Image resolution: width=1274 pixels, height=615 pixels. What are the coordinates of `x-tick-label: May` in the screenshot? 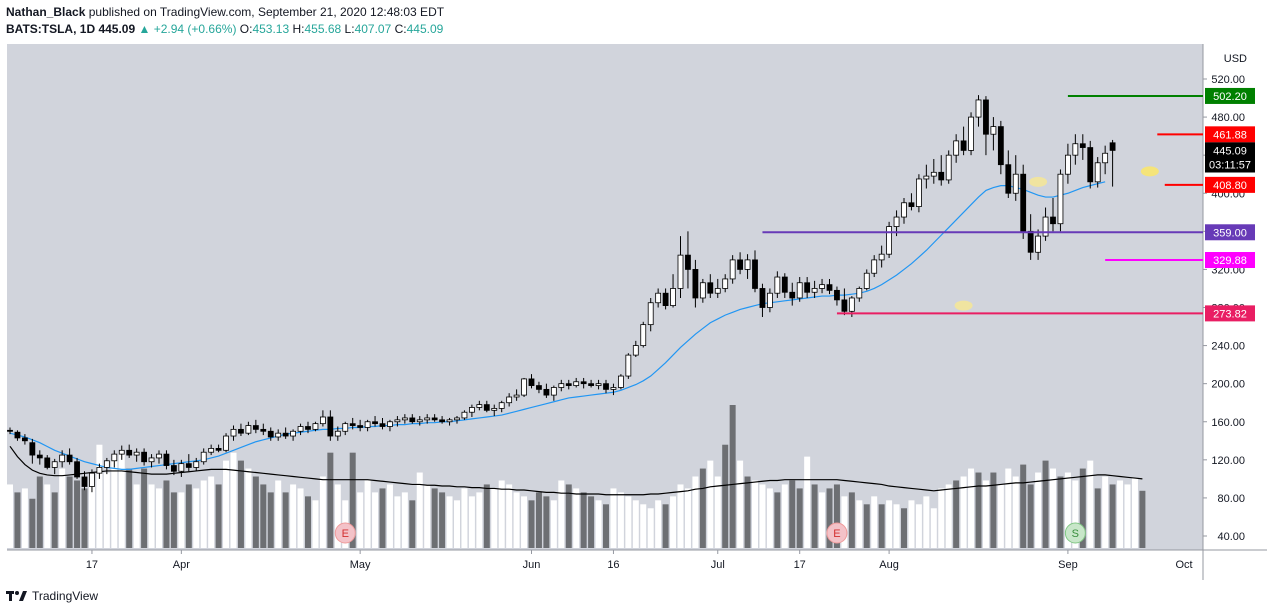 It's located at (360, 565).